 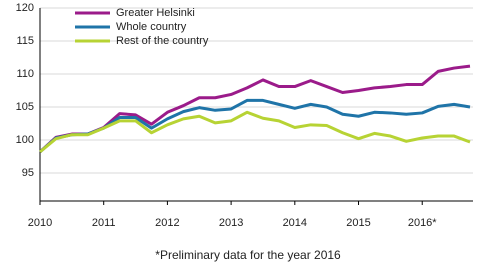 What do you see at coordinates (358, 223) in the screenshot?
I see `x-tick-label: 2015` at bounding box center [358, 223].